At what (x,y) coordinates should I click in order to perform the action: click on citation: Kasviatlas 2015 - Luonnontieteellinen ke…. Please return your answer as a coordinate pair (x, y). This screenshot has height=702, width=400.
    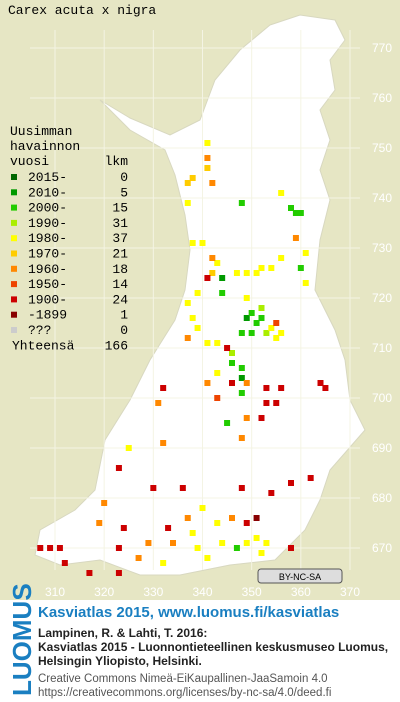
    Looking at the image, I should click on (213, 647).